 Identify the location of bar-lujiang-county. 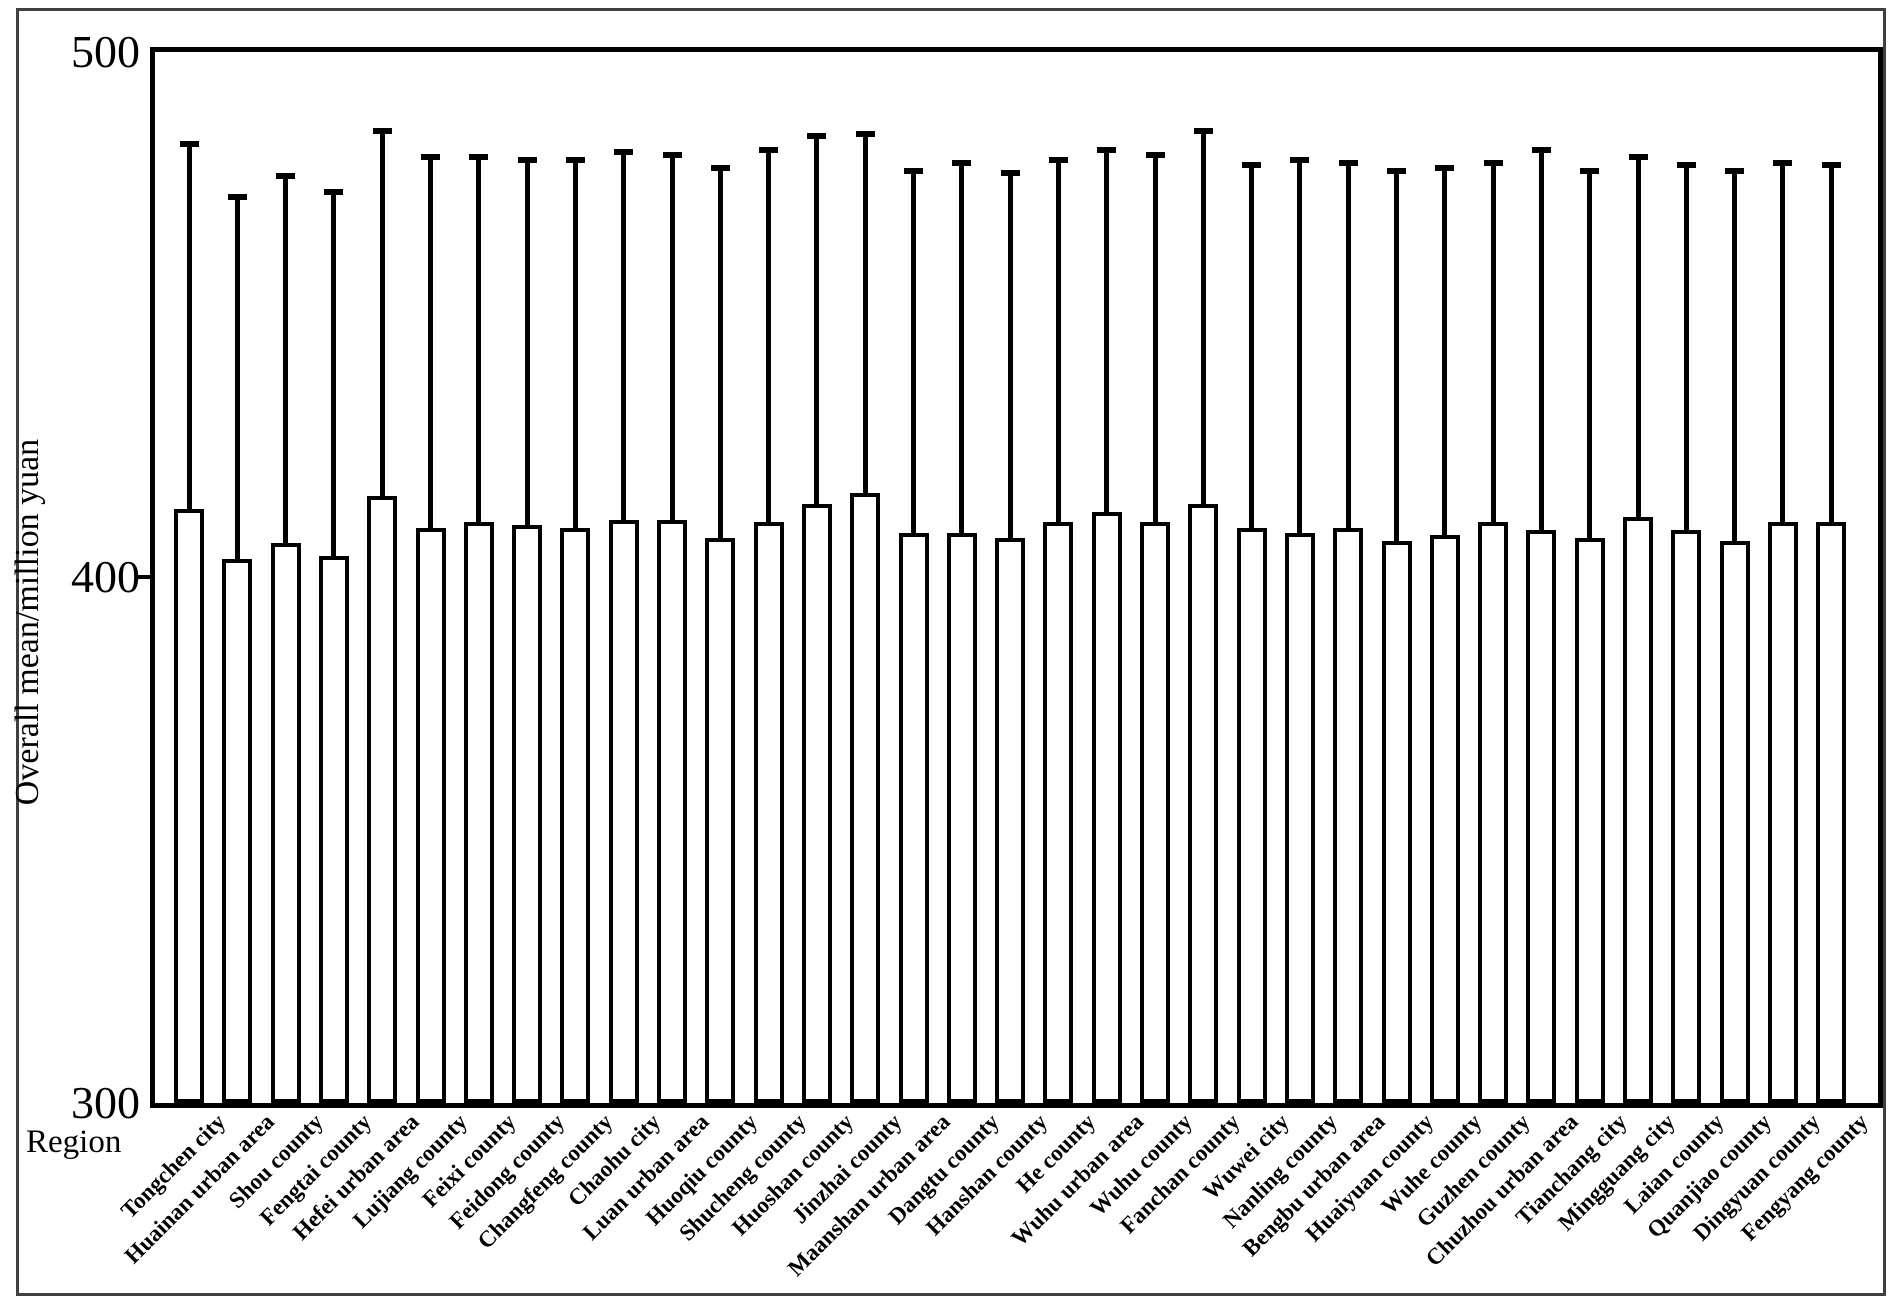
(430, 815).